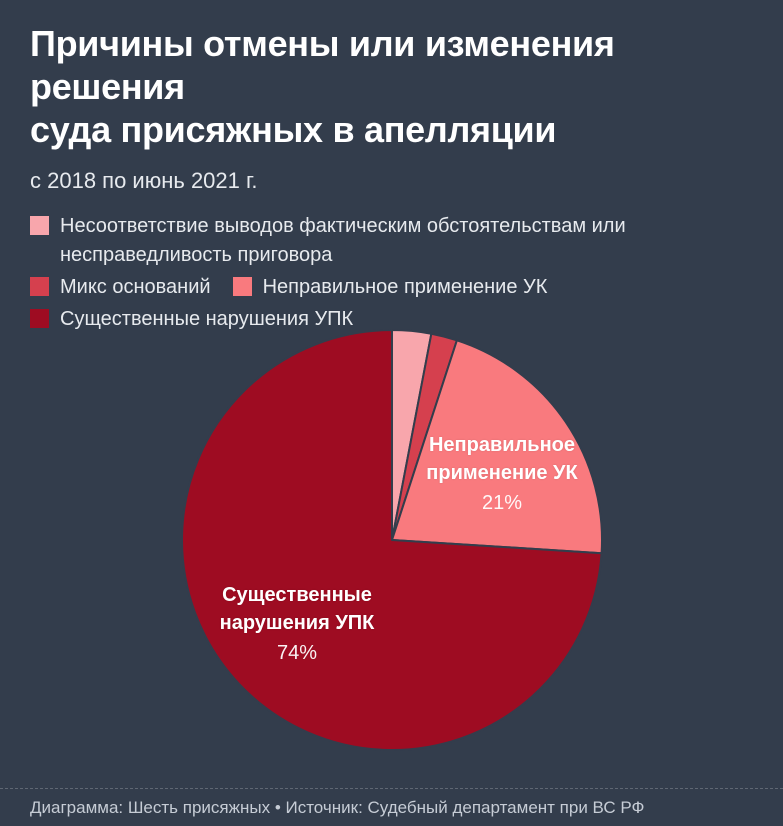  Describe the element at coordinates (144, 180) in the screenshot. I see `chart-subtitle: с 2018 по июнь 2021 г.` at that location.